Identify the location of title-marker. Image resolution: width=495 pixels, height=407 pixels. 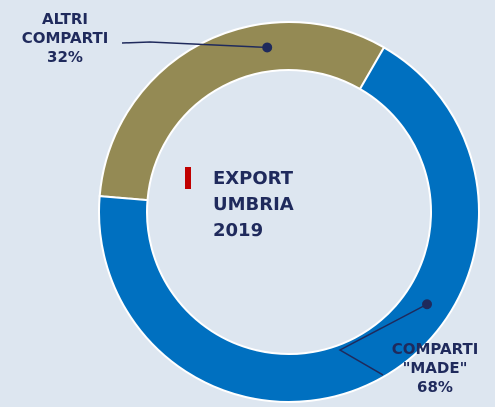
(188, 178).